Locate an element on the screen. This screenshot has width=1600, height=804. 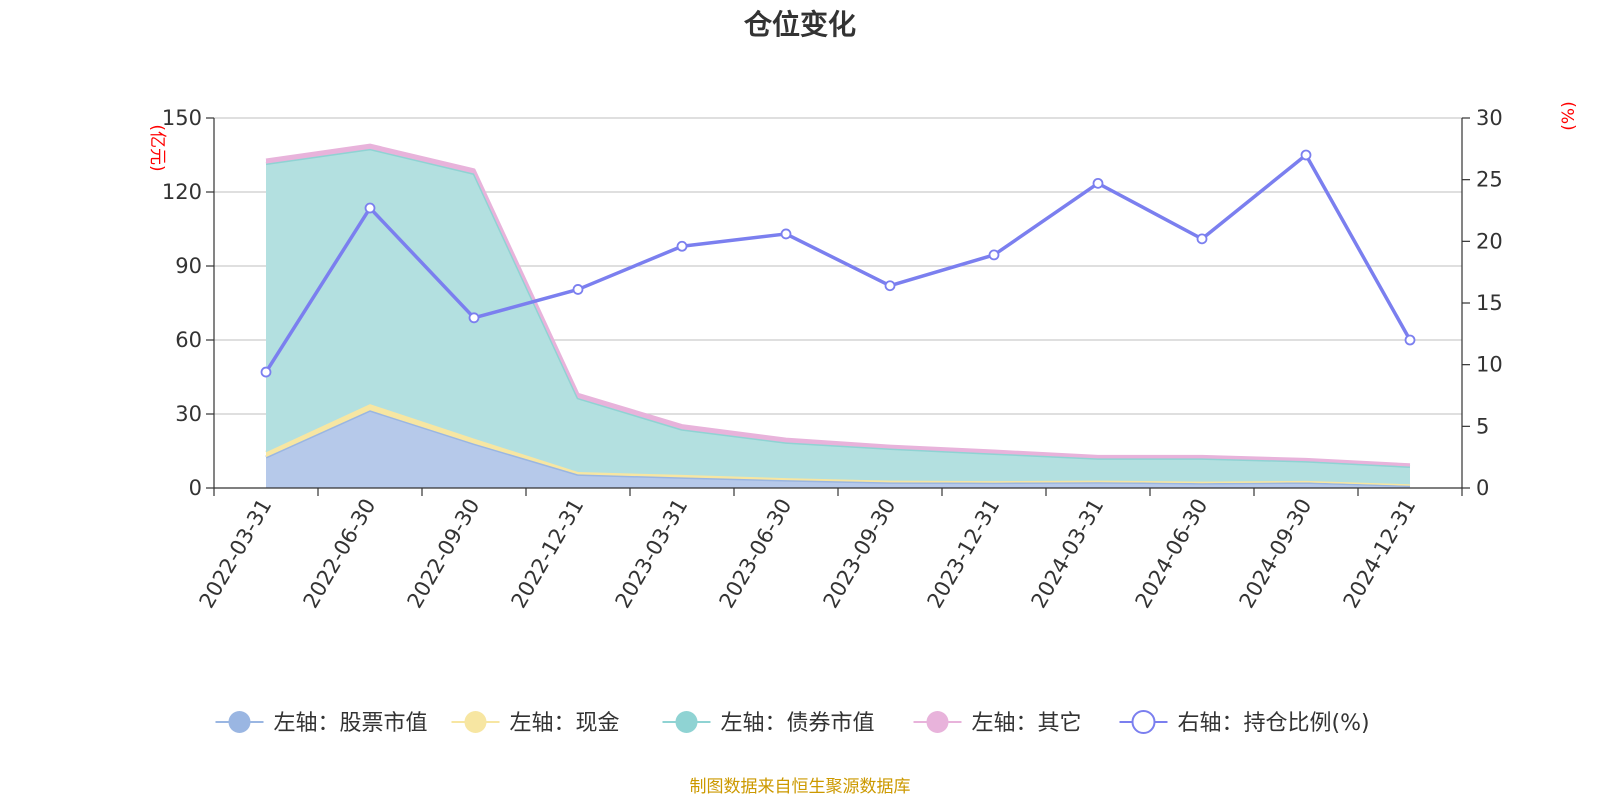
x-tick-label: 2023-06-30 is located at coordinates (756, 554).